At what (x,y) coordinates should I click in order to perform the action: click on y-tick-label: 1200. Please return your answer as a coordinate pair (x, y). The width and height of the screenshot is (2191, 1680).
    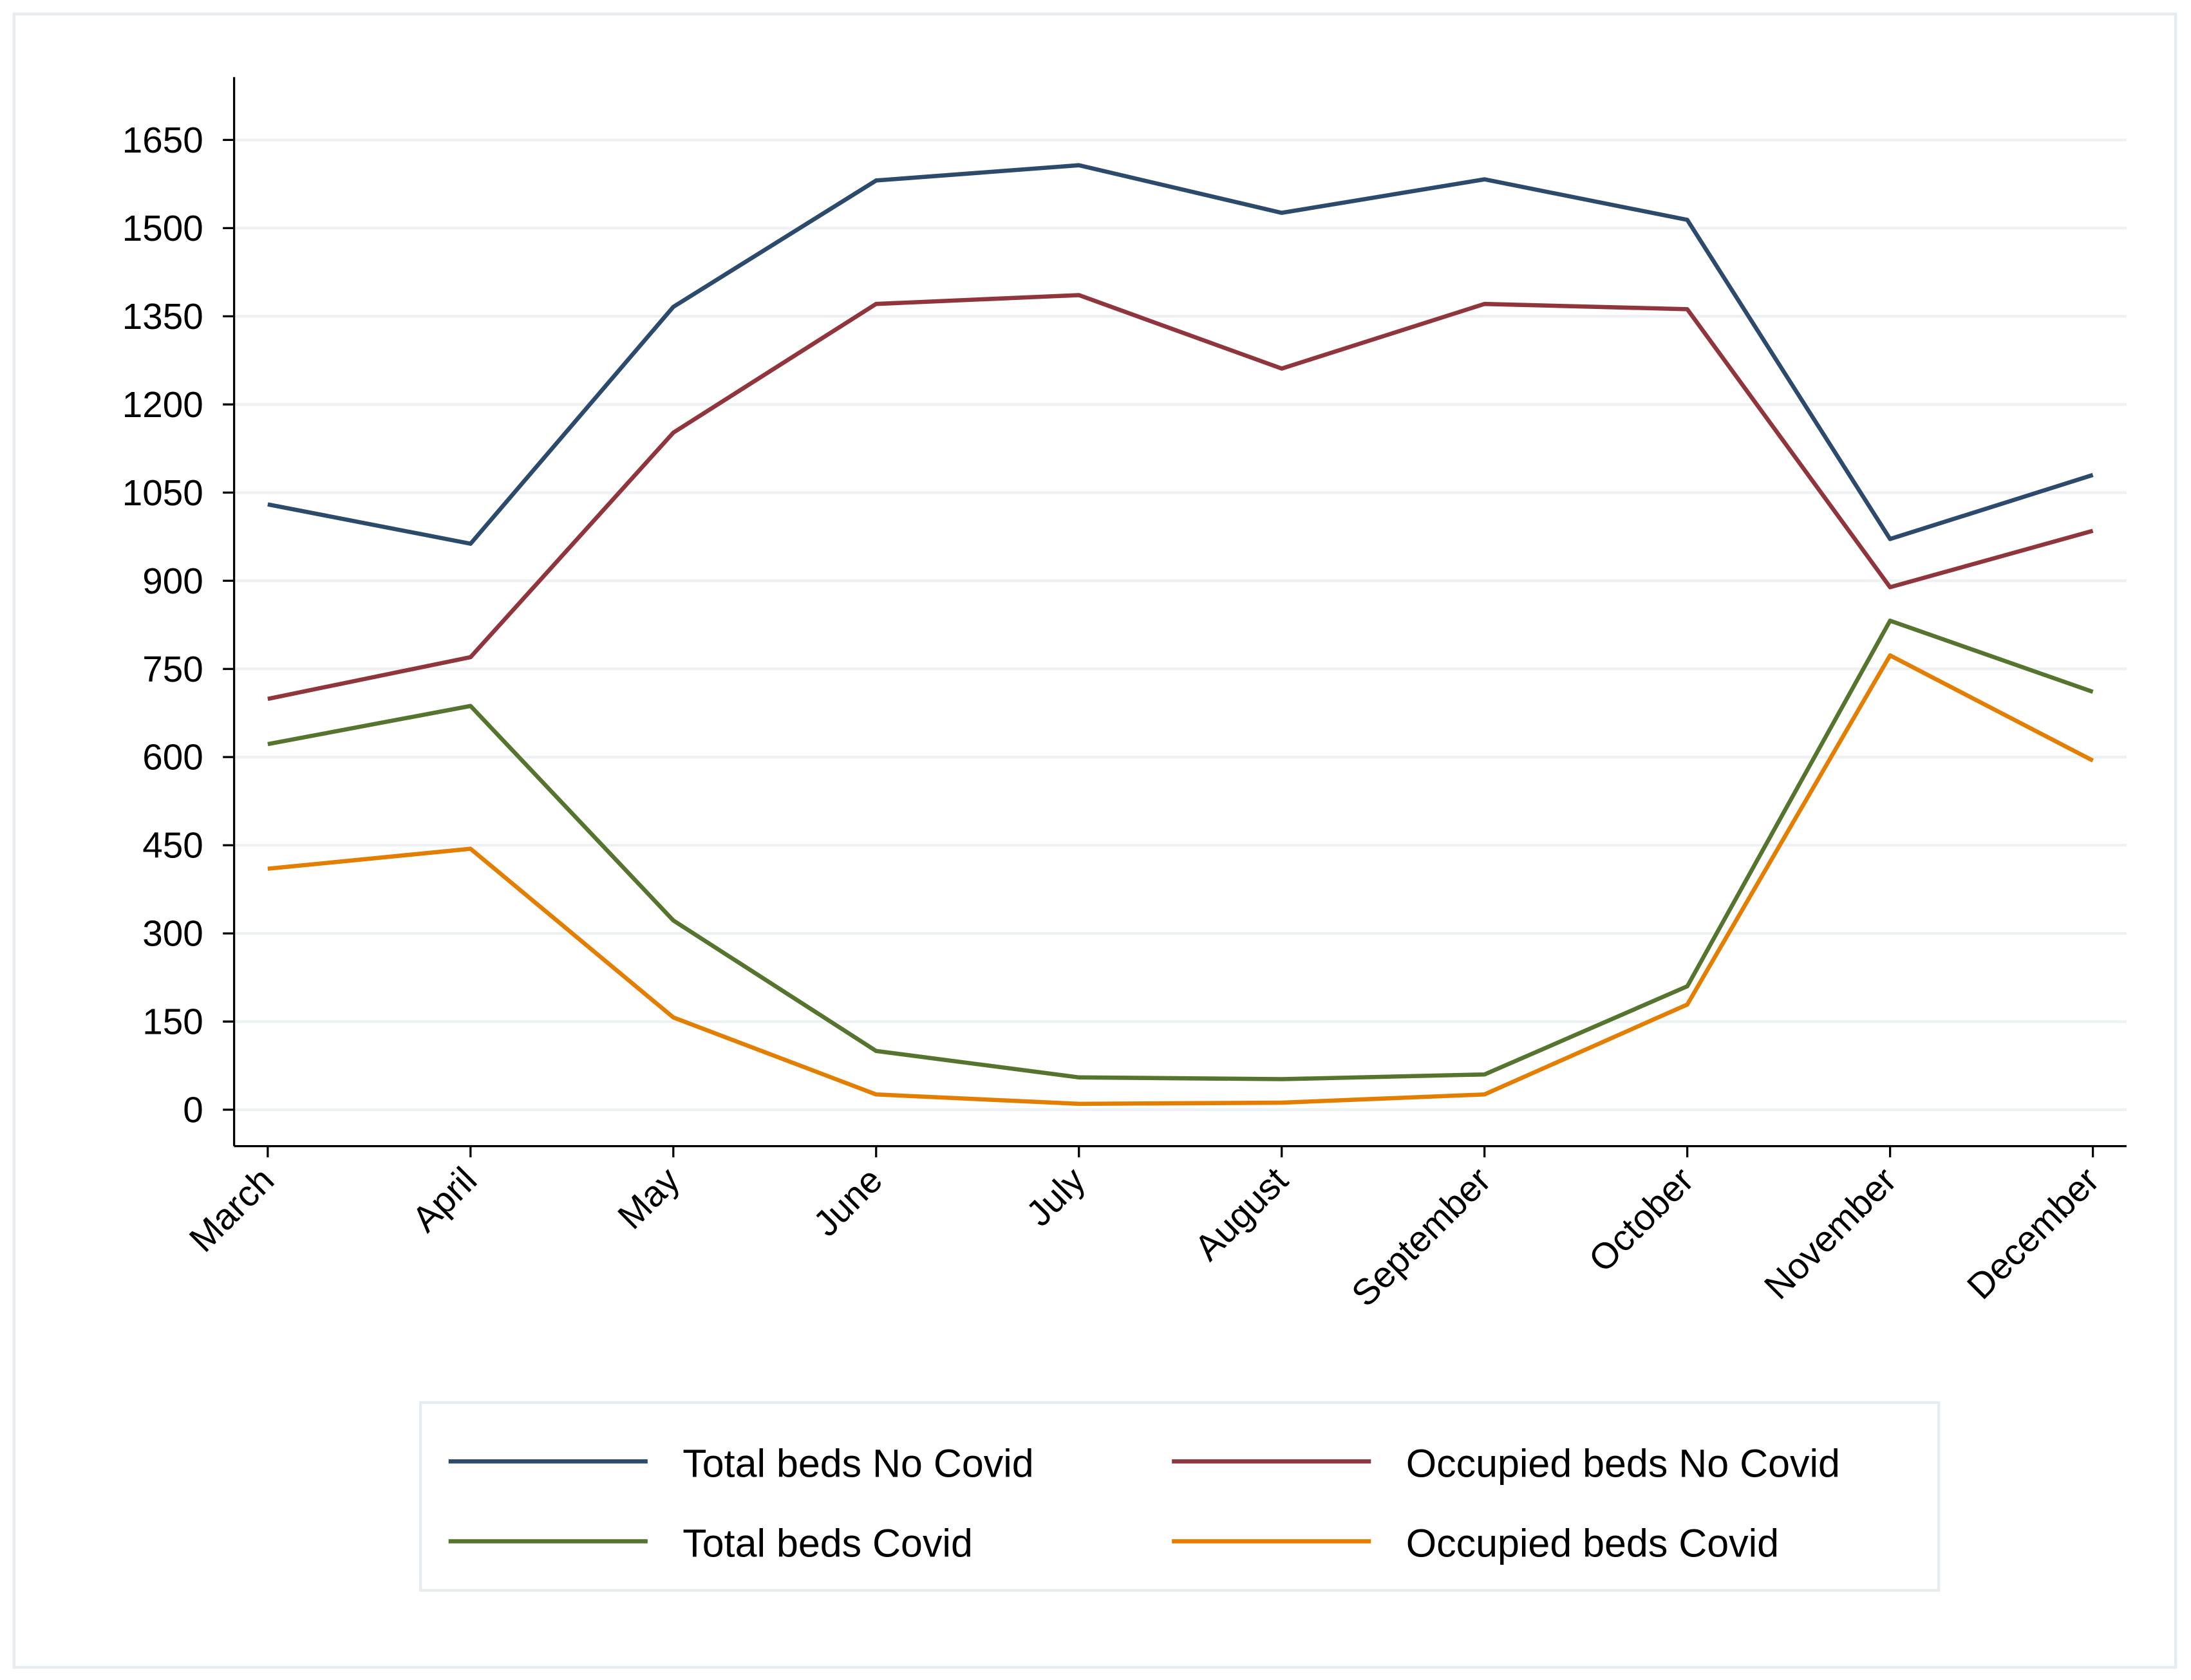
    Looking at the image, I should click on (162, 404).